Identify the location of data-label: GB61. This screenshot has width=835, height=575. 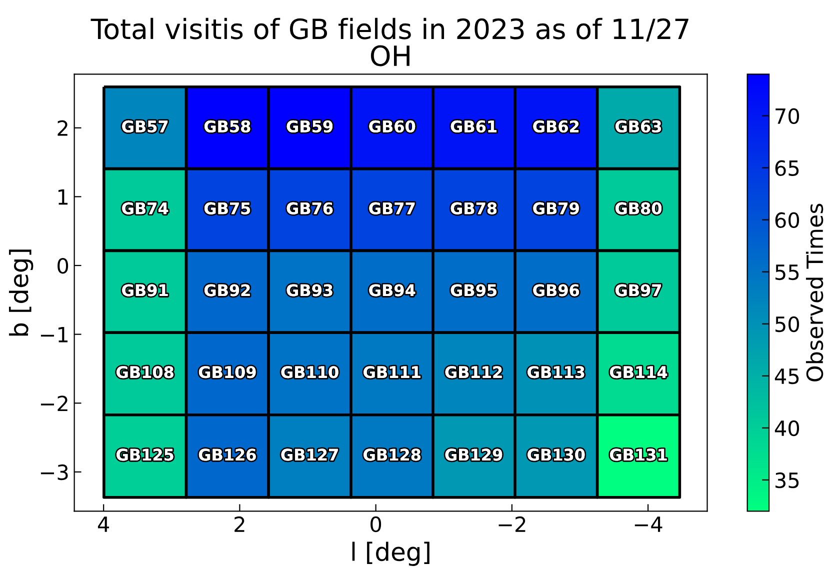
(473, 126).